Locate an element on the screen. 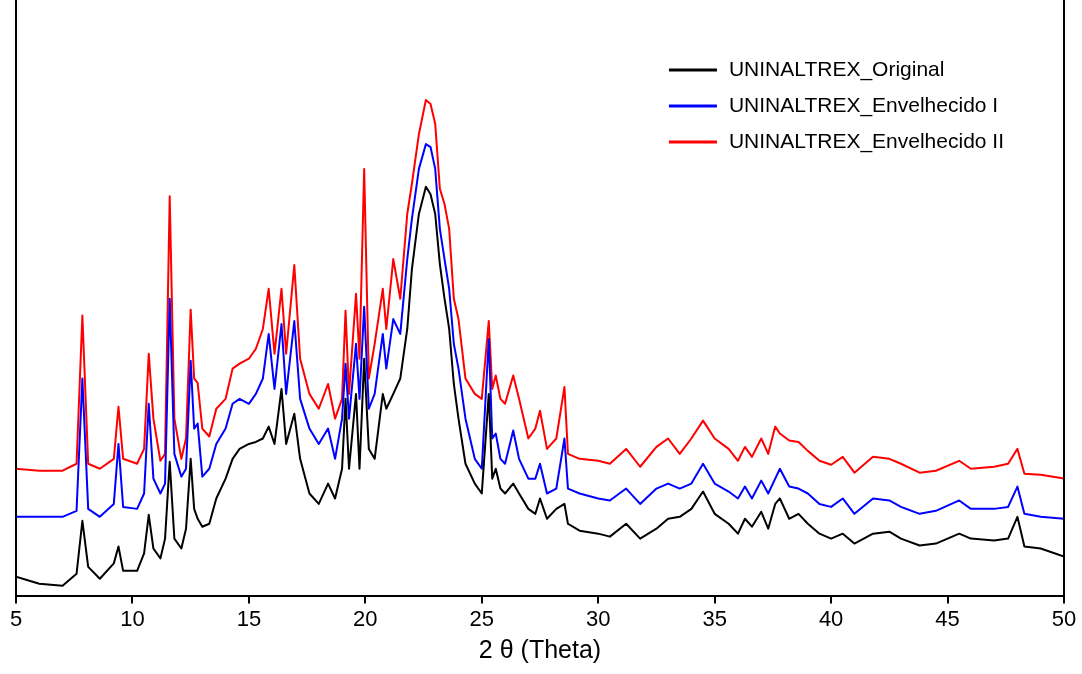  legend-label: UNINALTREX_Original is located at coordinates (836, 68).